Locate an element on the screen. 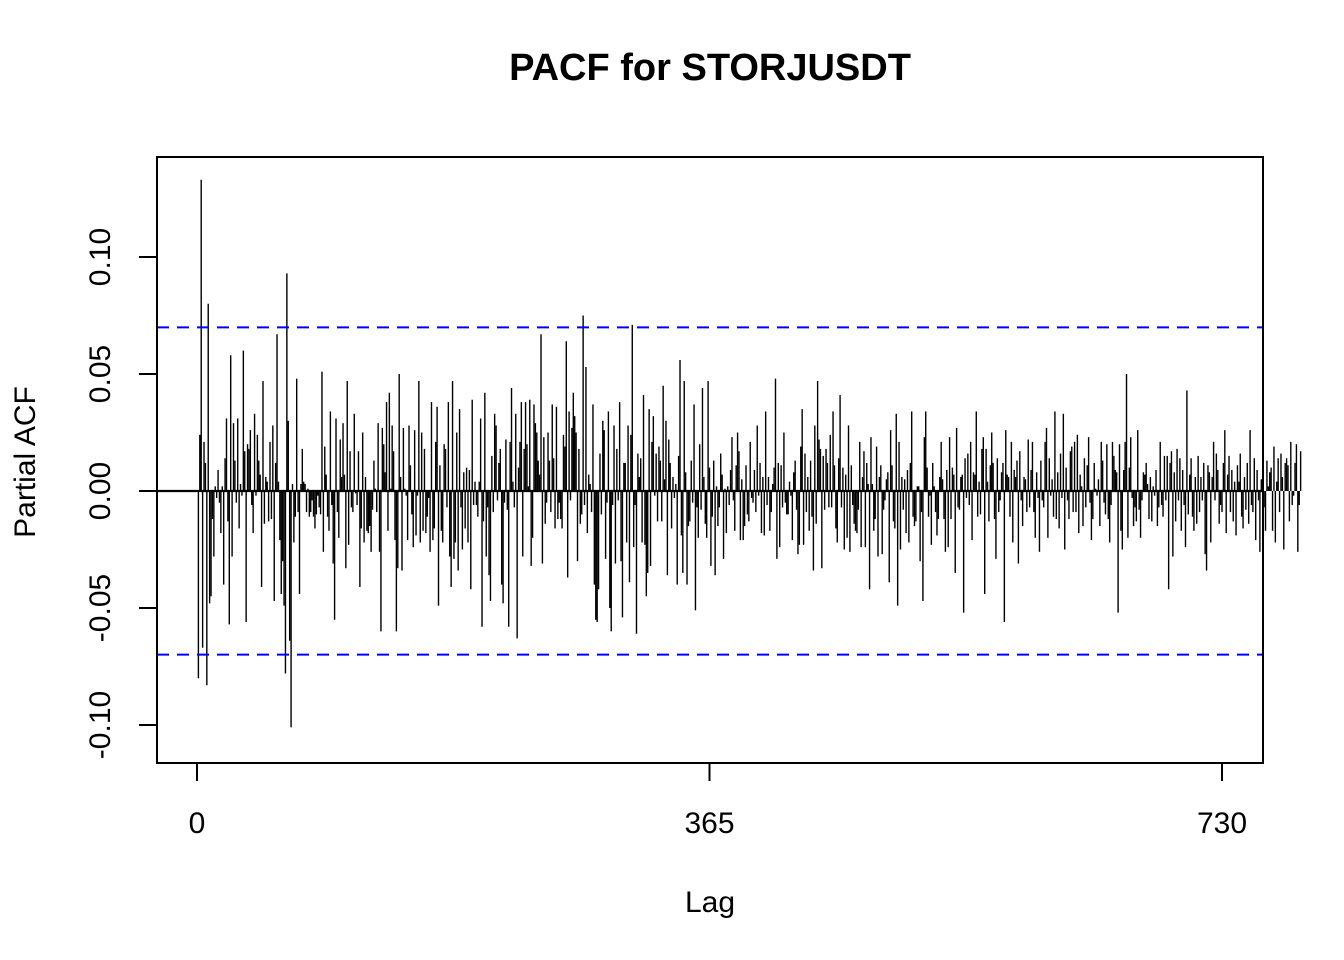 The image size is (1344, 960). x-tick-label: 730 is located at coordinates (1222, 823).